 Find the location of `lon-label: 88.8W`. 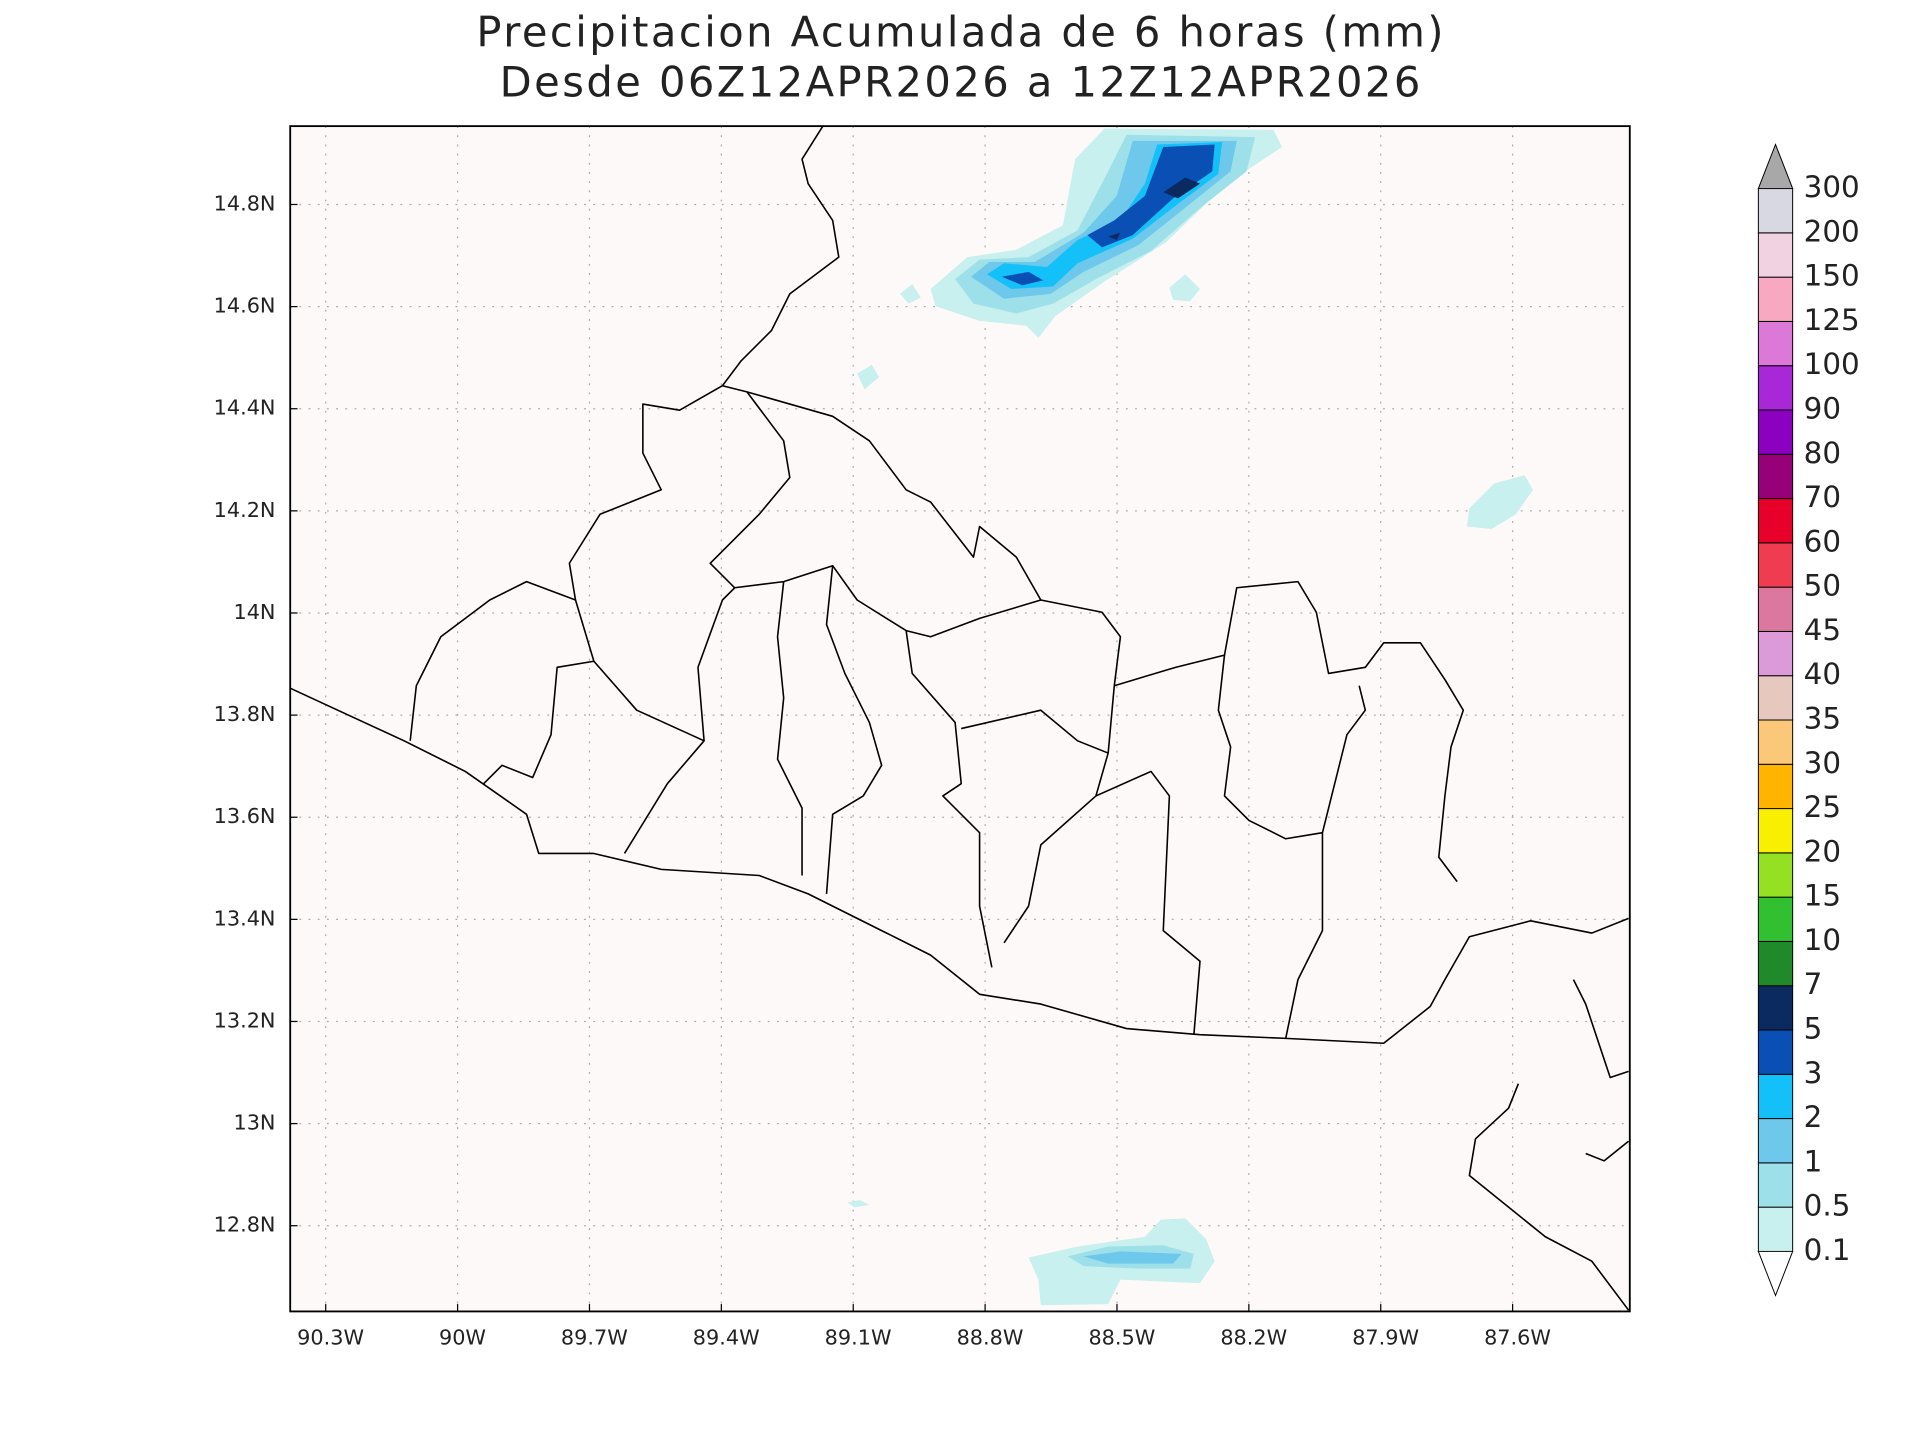

lon-label: 88.8W is located at coordinates (990, 1337).